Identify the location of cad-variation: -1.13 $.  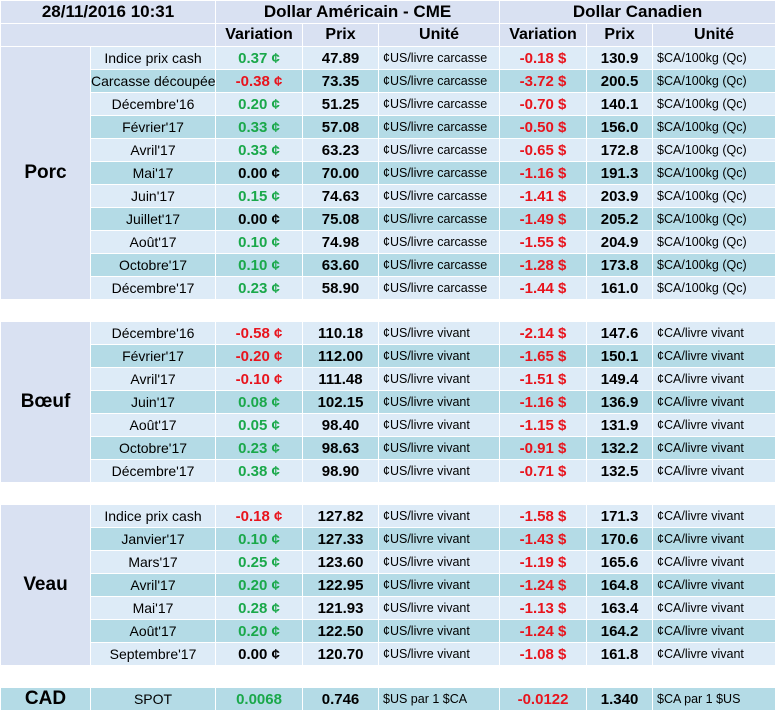
(543, 608).